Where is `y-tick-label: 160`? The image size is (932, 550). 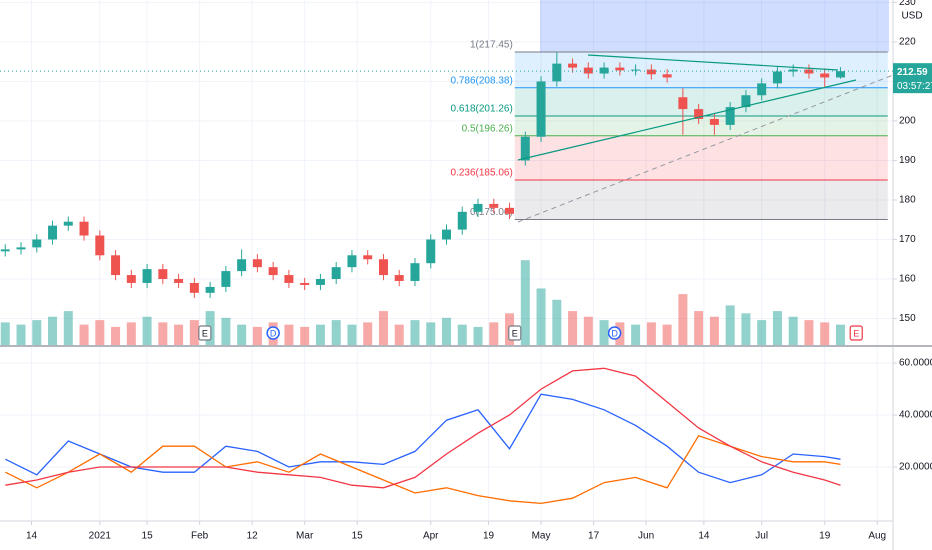
y-tick-label: 160 is located at coordinates (907, 279).